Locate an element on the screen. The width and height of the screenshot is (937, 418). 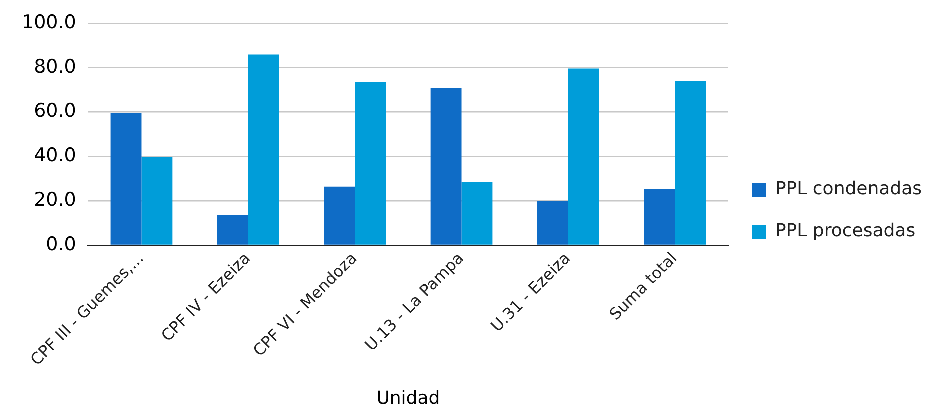
y-tick-label: 40.0 is located at coordinates (55, 155).